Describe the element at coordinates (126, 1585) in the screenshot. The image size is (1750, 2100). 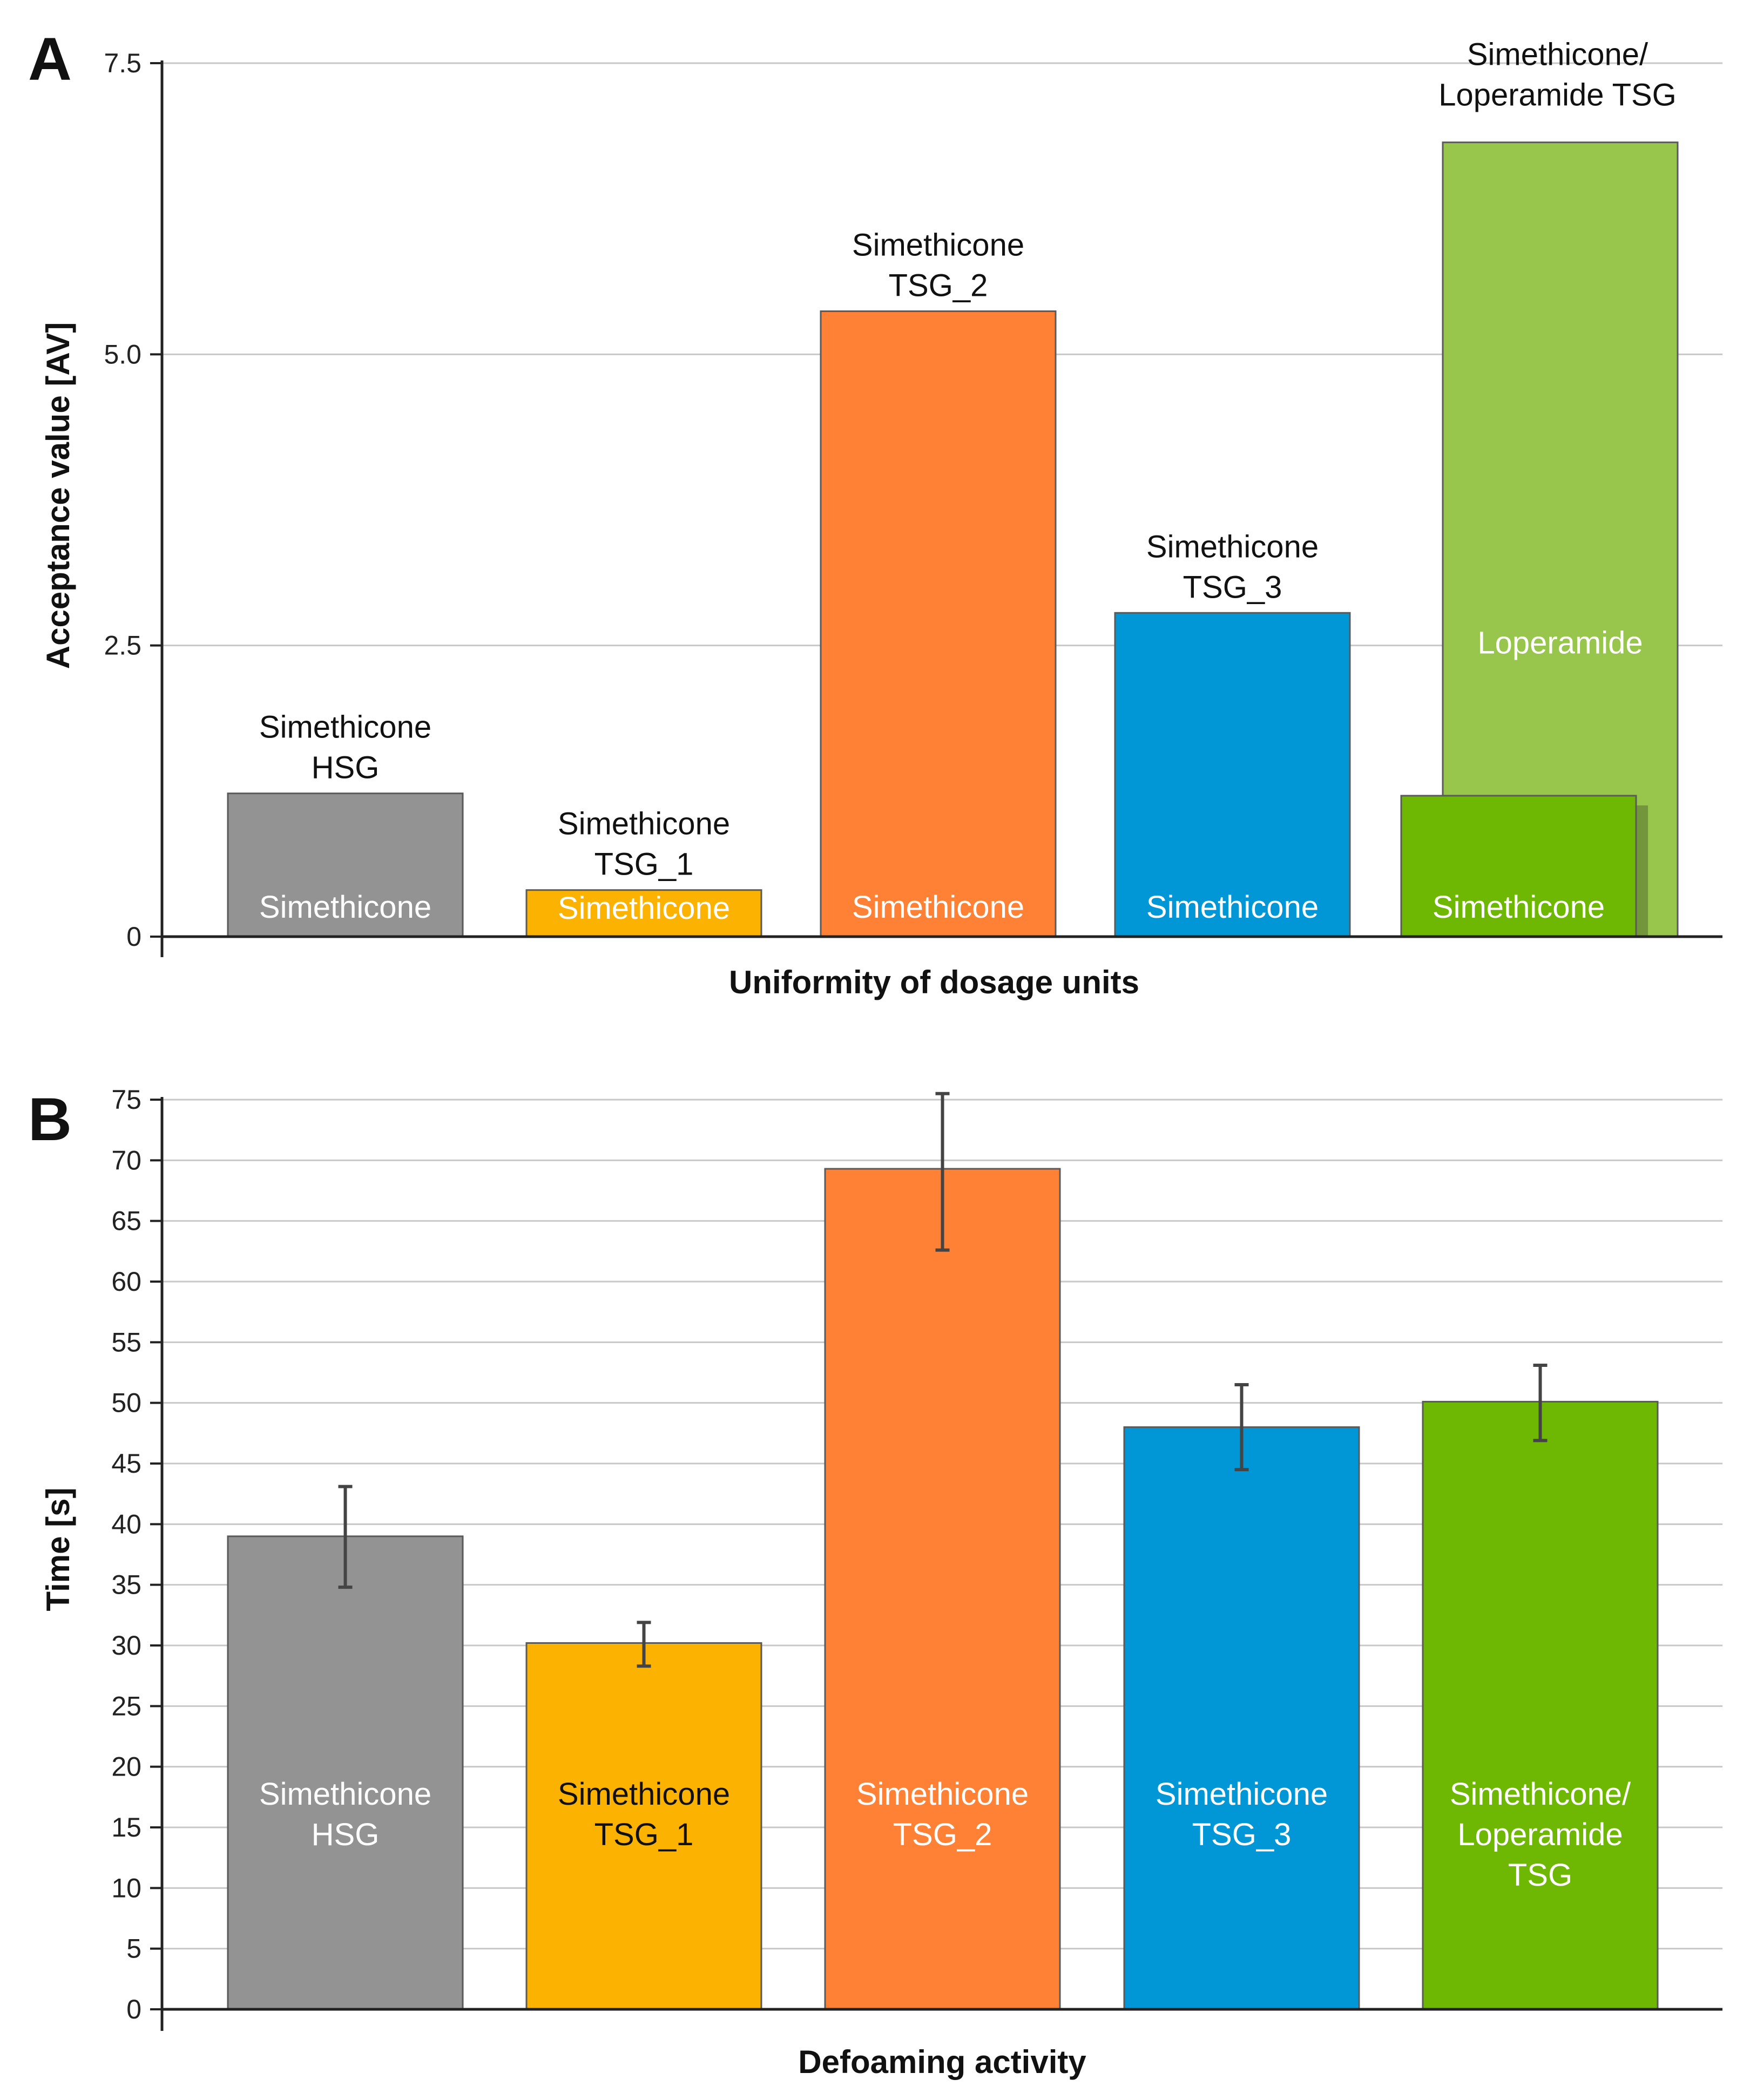
I see `y-tick-label-b: 35` at that location.